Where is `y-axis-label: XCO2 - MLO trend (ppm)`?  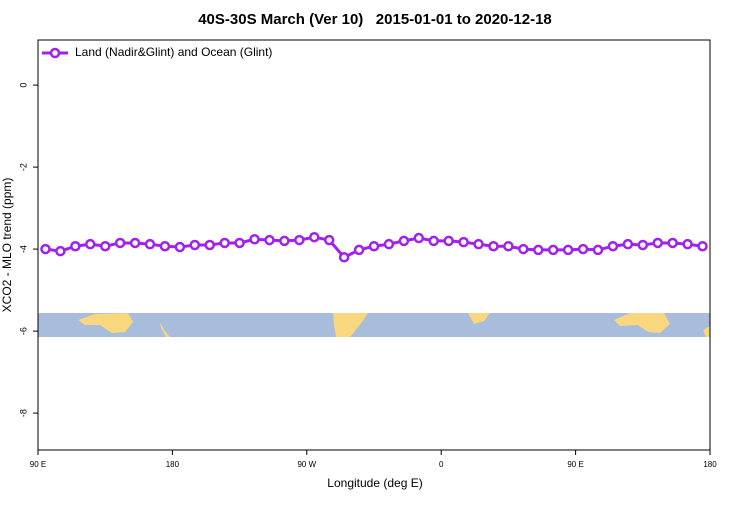
y-axis-label: XCO2 - MLO trend (ppm) is located at coordinates (7, 245).